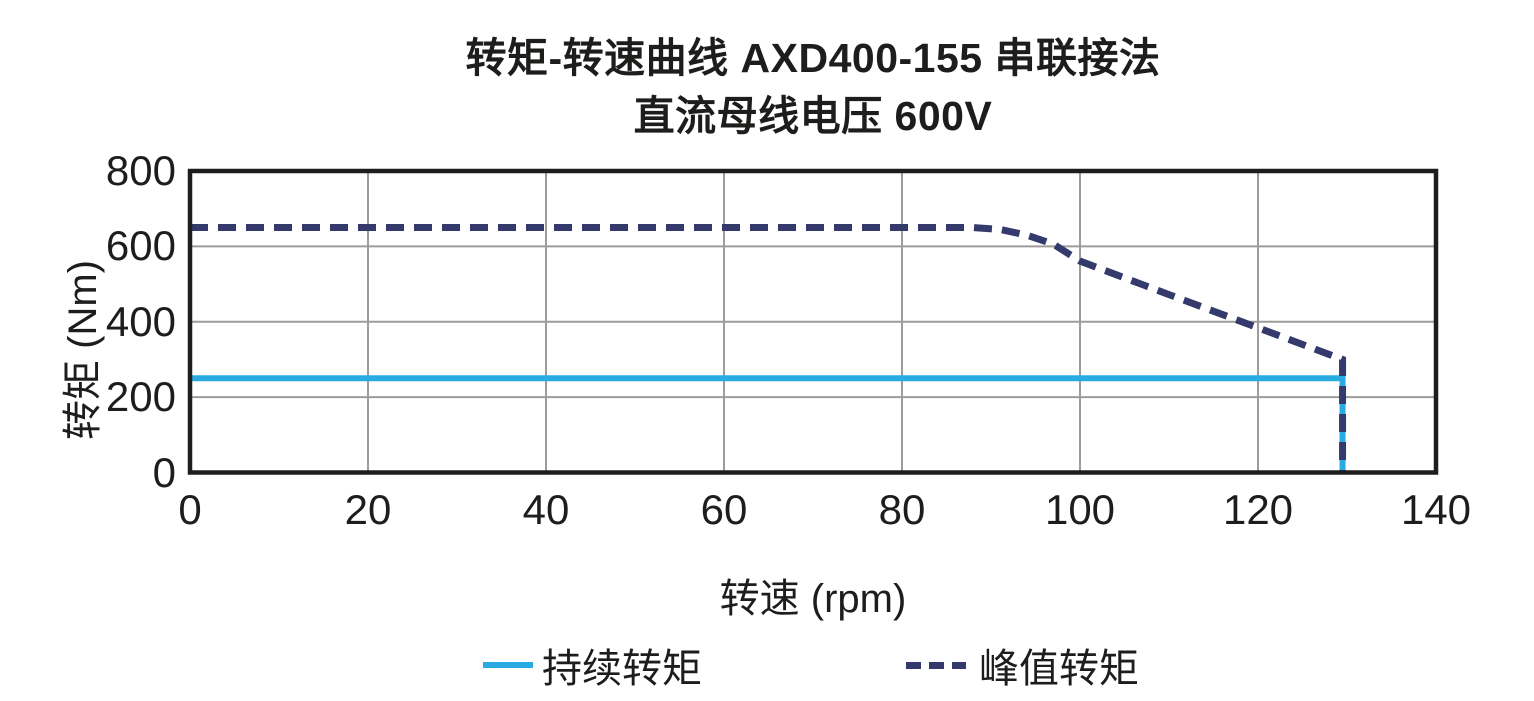  I want to click on legend-item-continuous-torque: 持续转矩, so click(592, 665).